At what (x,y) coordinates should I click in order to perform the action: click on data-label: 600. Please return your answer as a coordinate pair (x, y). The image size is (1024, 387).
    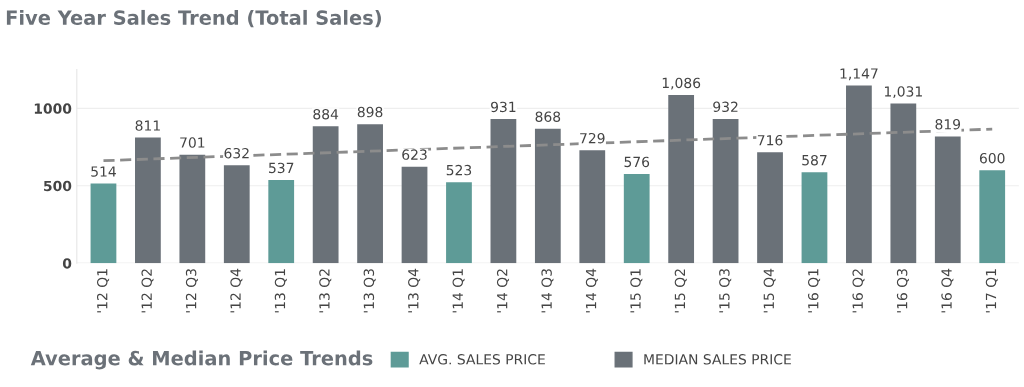
    Looking at the image, I should click on (992, 158).